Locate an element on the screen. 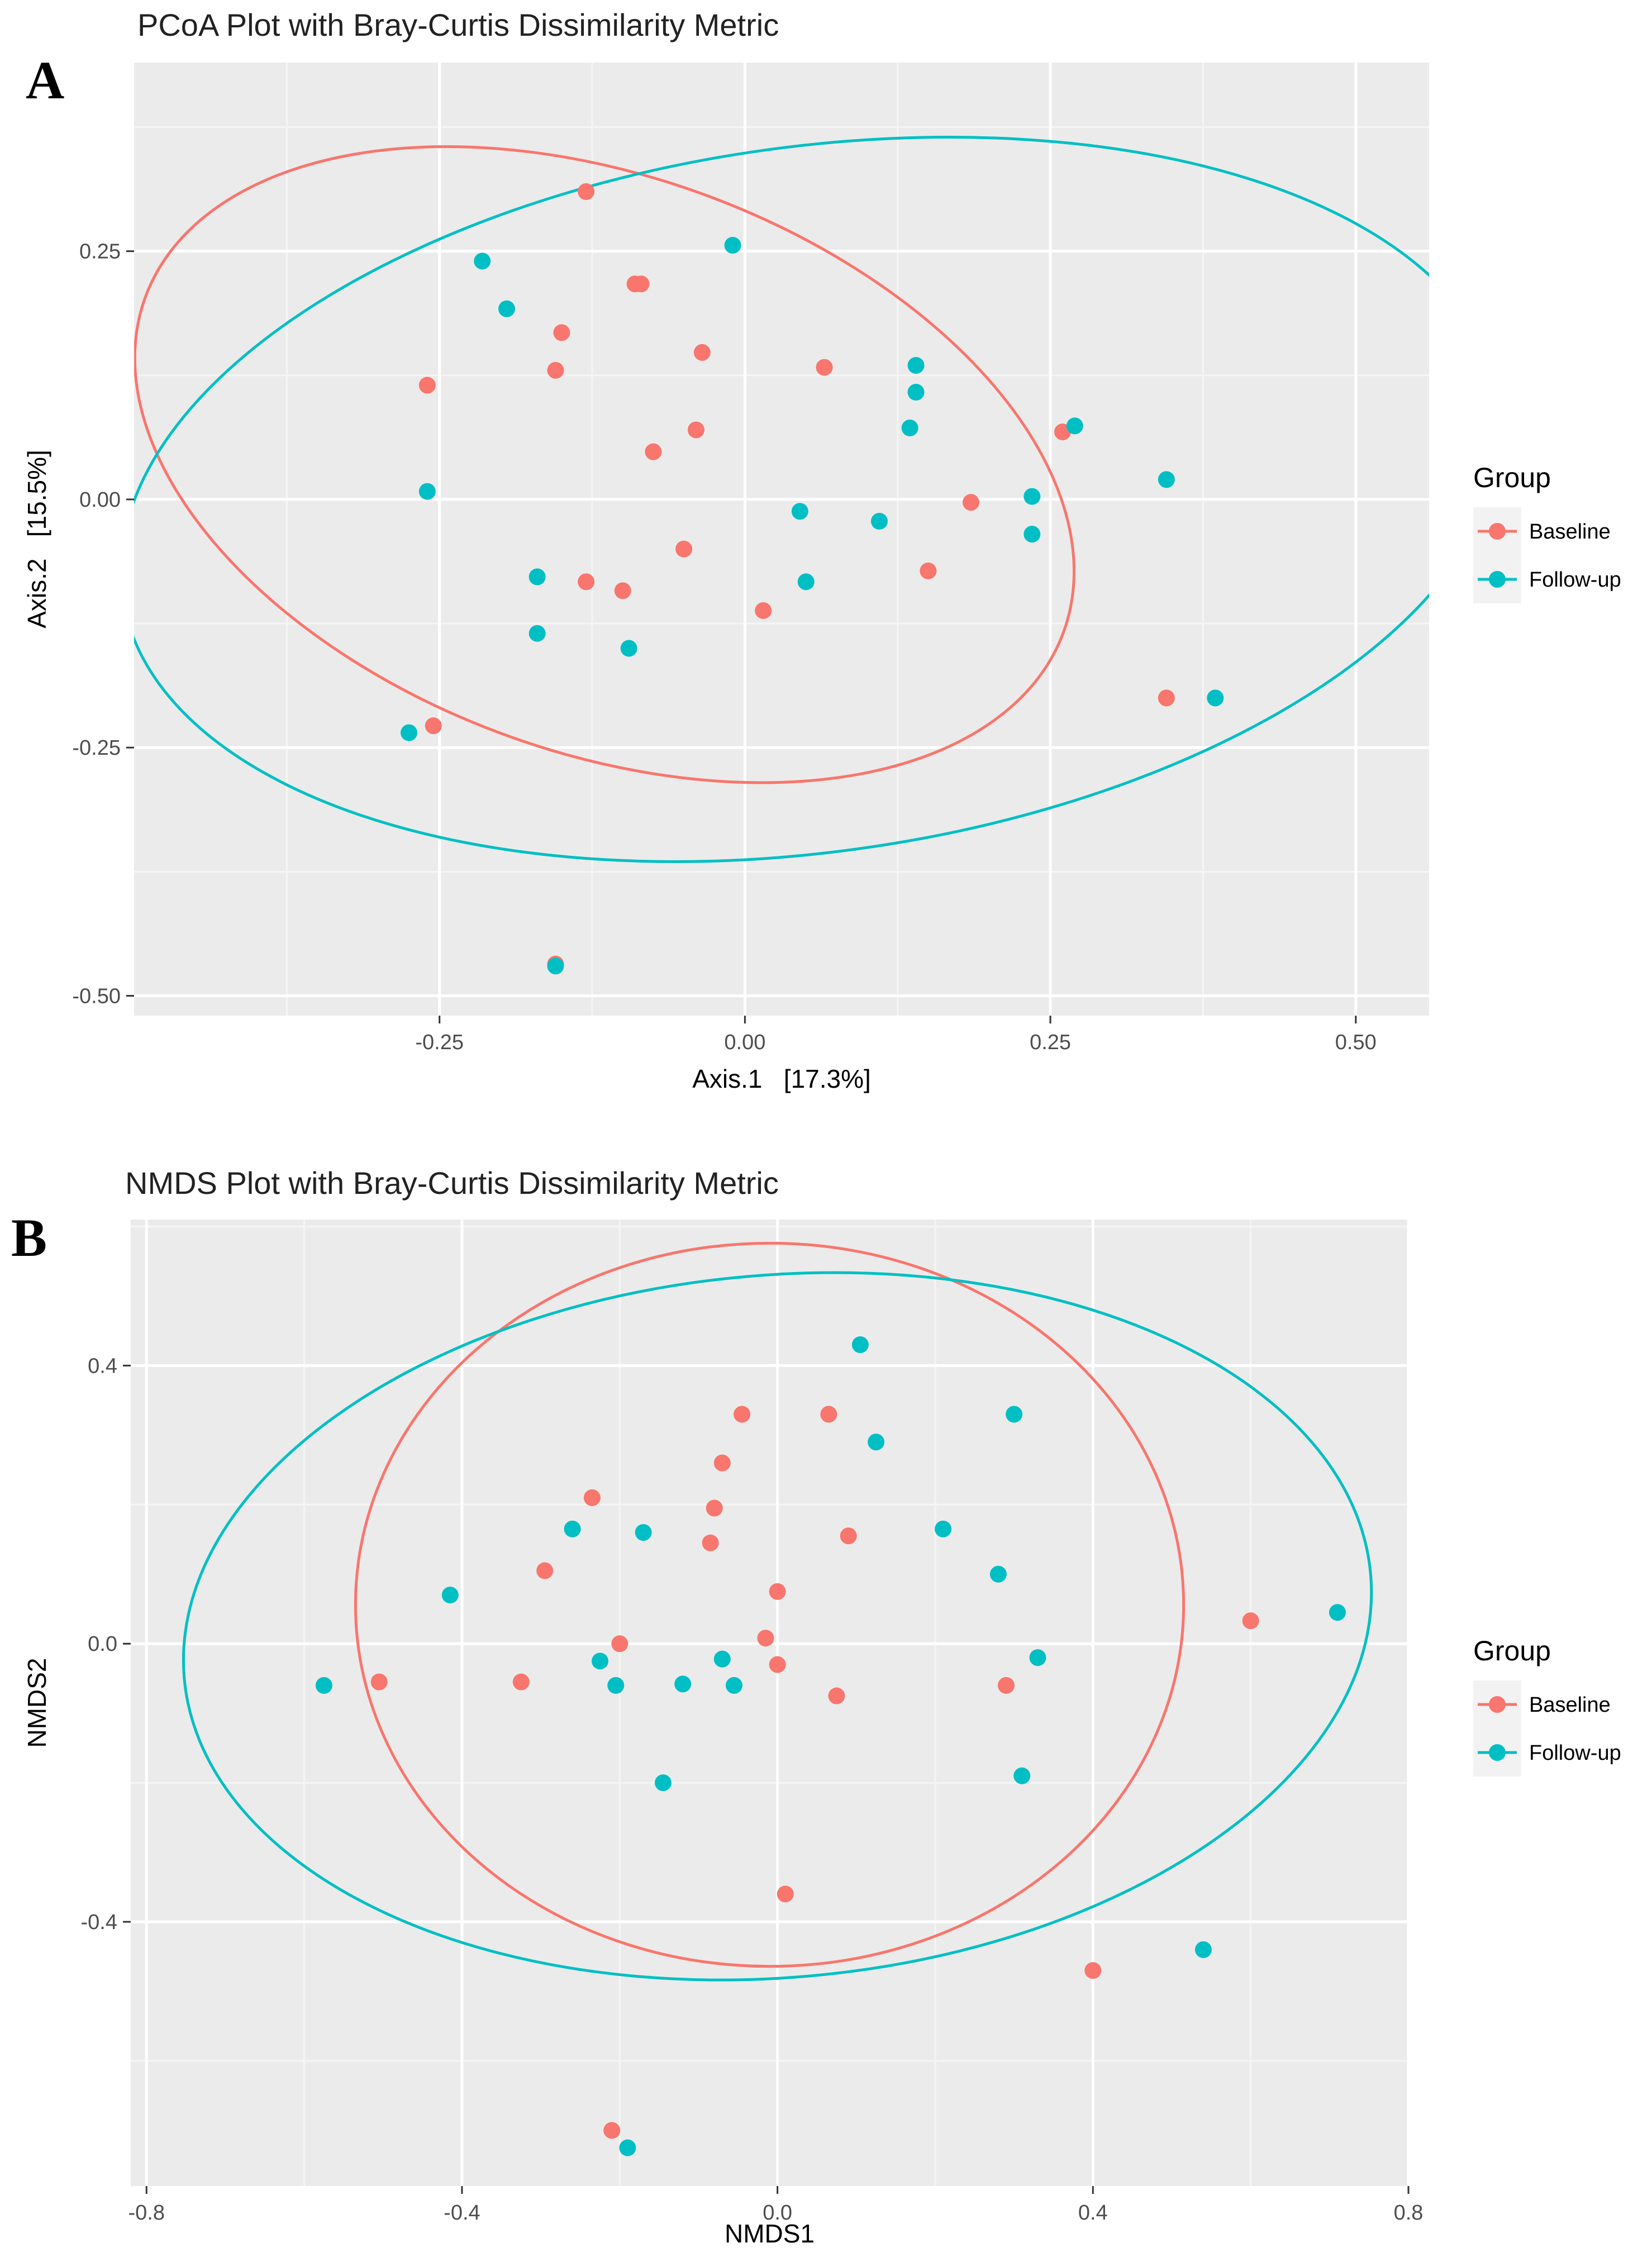  y-tick-label: 0.0 is located at coordinates (102, 1644).